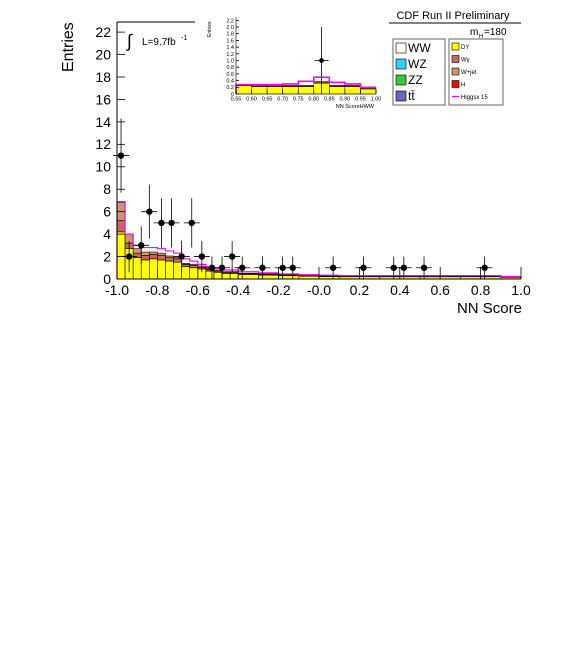  I want to click on main-xtick-label-8: 0.6, so click(440, 290).